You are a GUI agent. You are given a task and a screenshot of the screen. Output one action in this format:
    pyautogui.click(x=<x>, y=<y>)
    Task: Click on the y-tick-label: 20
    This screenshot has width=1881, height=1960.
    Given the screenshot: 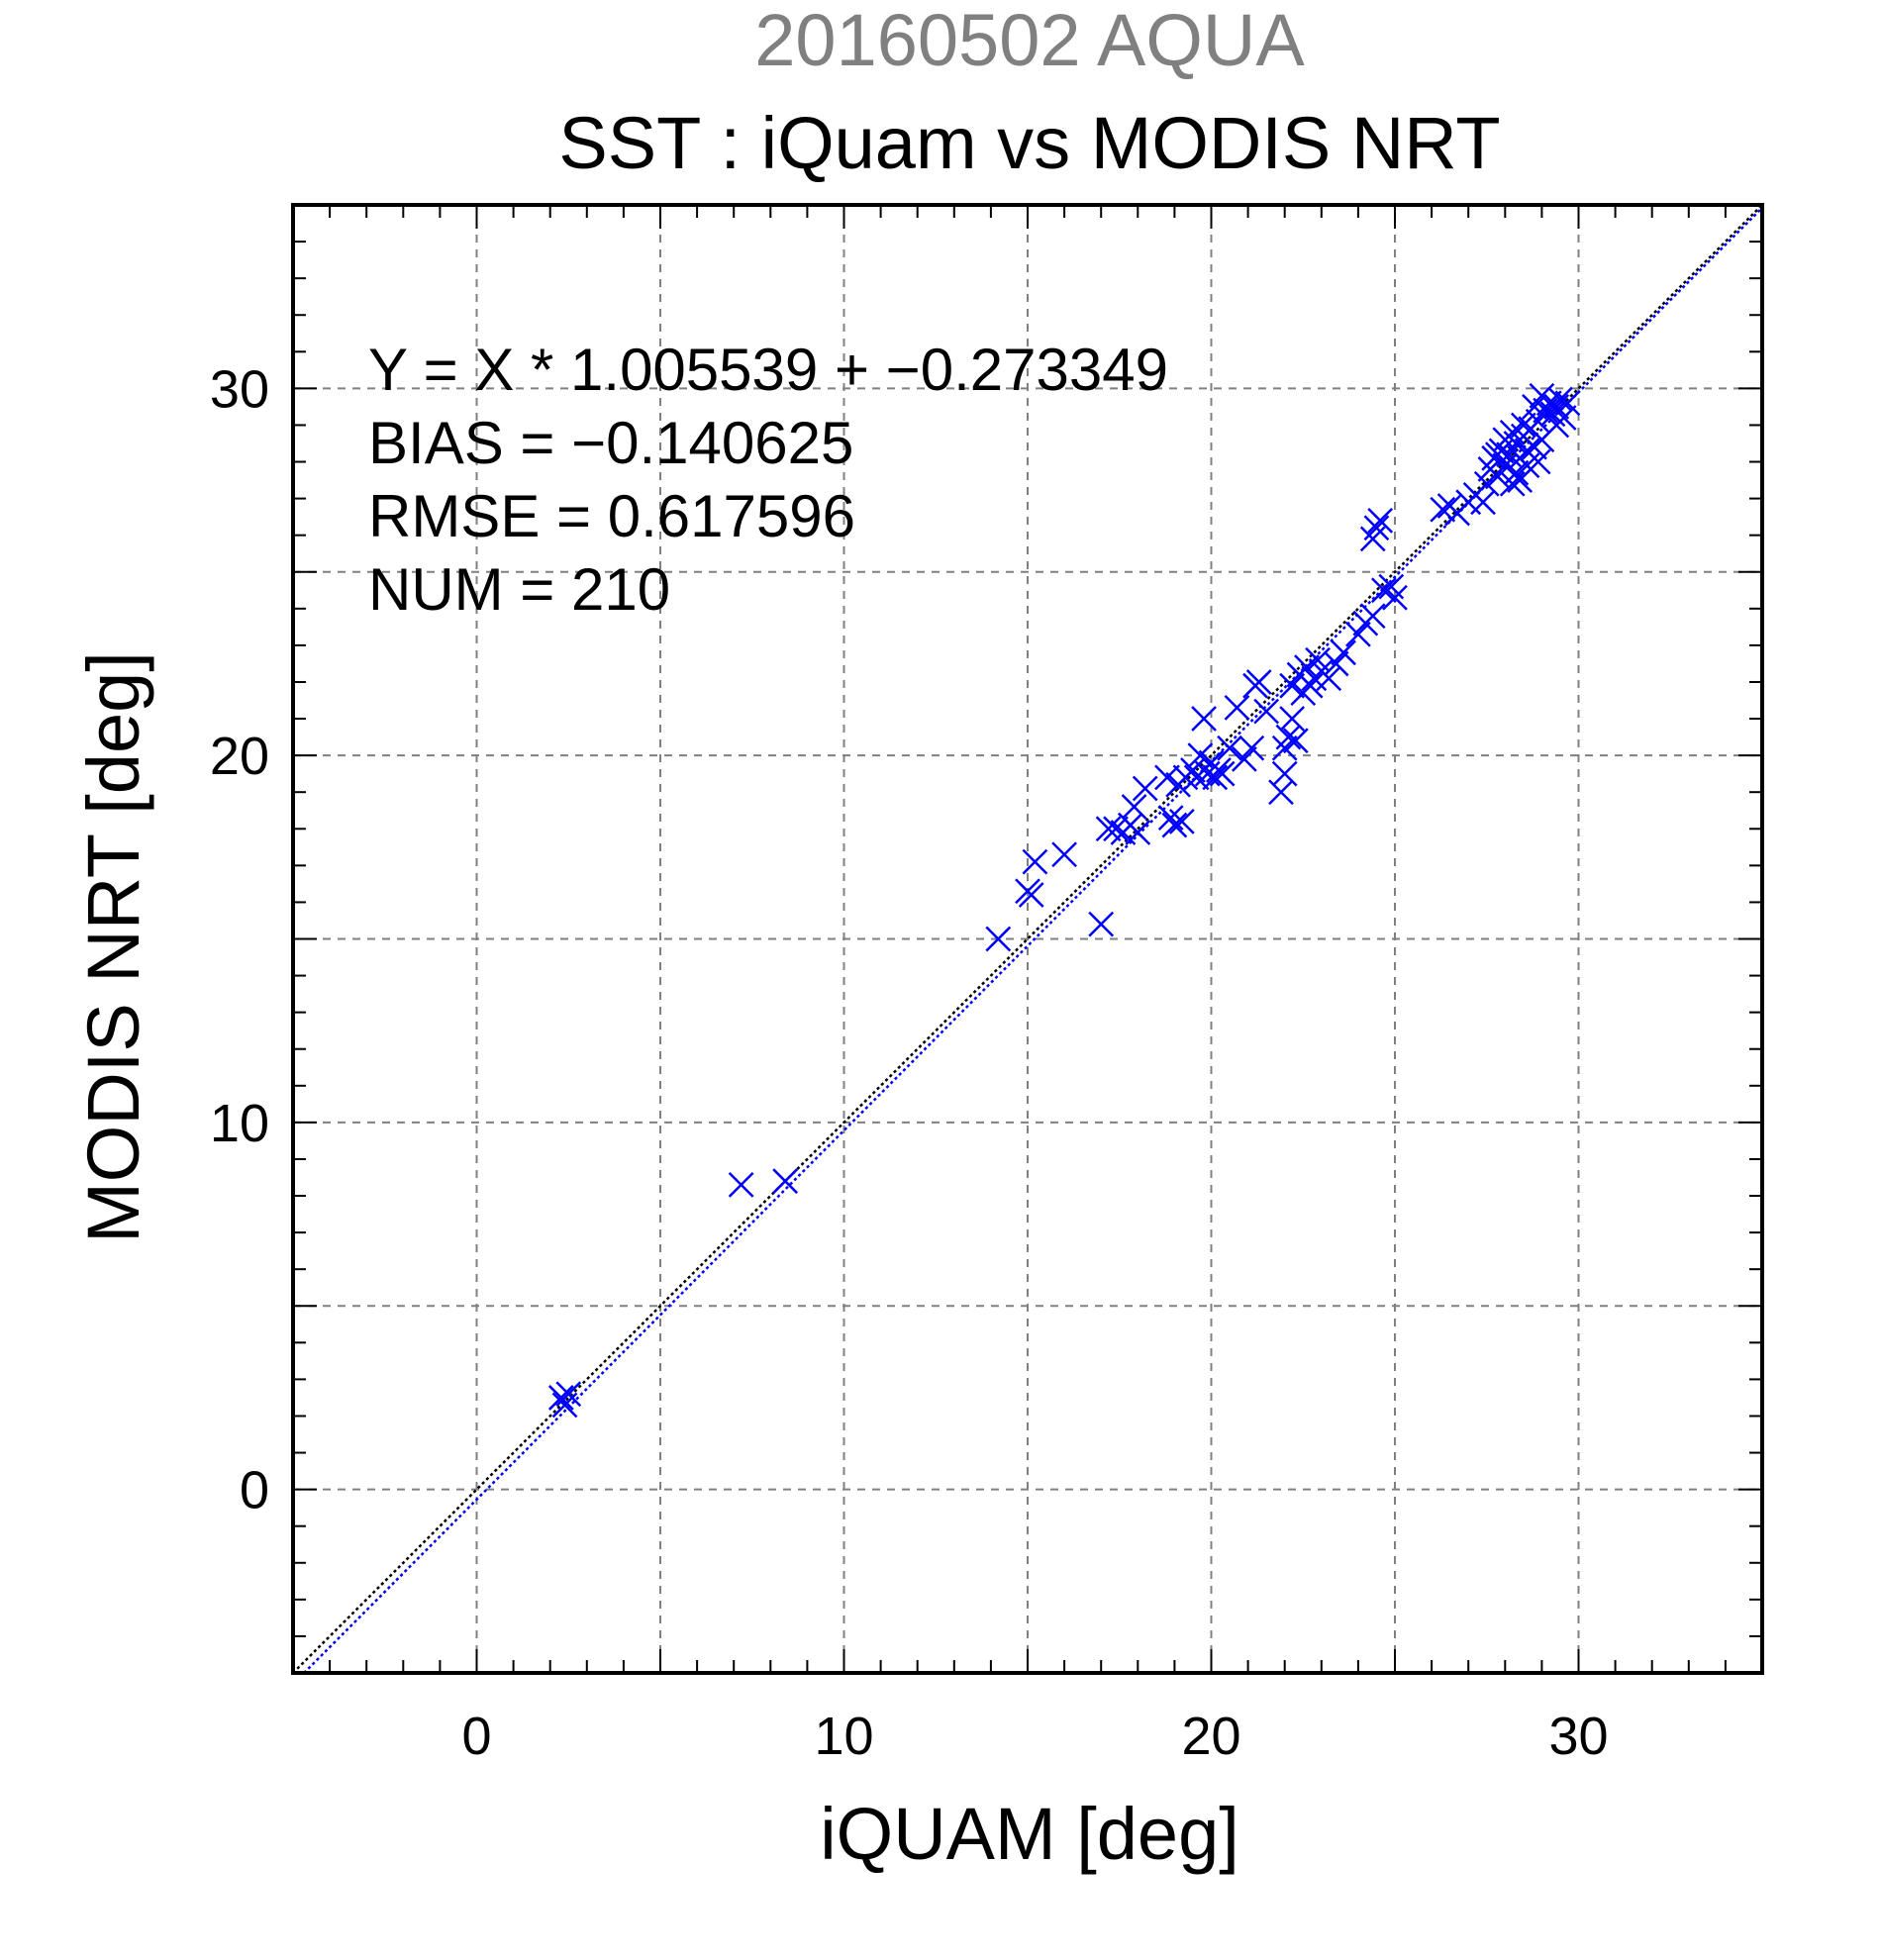 What is the action you would take?
    pyautogui.click(x=240, y=756)
    